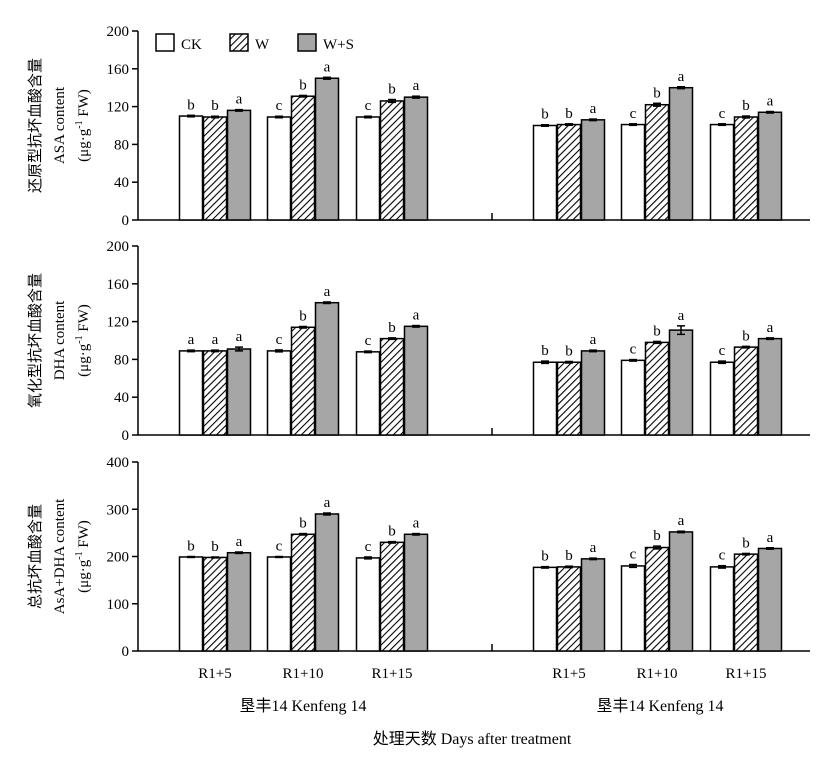 Image resolution: width=839 pixels, height=762 pixels. Describe the element at coordinates (35, 125) in the screenshot. I see `y-axis-label-cn: 还原型抗坏血酸含量` at that location.